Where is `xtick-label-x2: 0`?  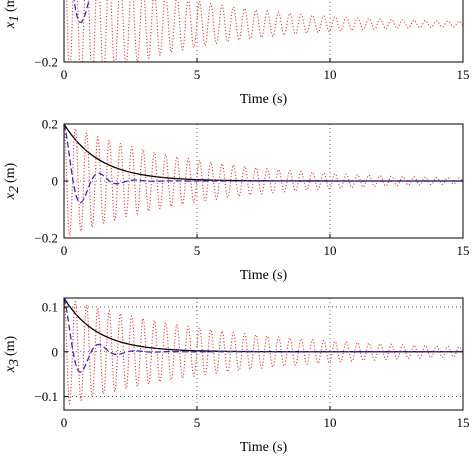
xtick-label-x2: 0 is located at coordinates (64, 250).